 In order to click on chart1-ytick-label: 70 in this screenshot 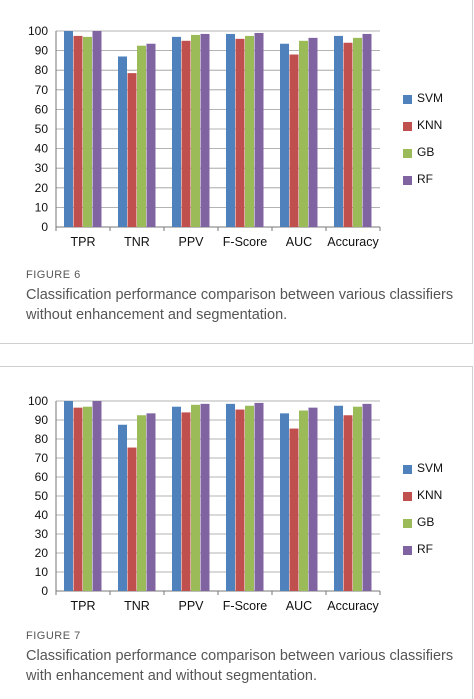, I will do `click(42, 90)`.